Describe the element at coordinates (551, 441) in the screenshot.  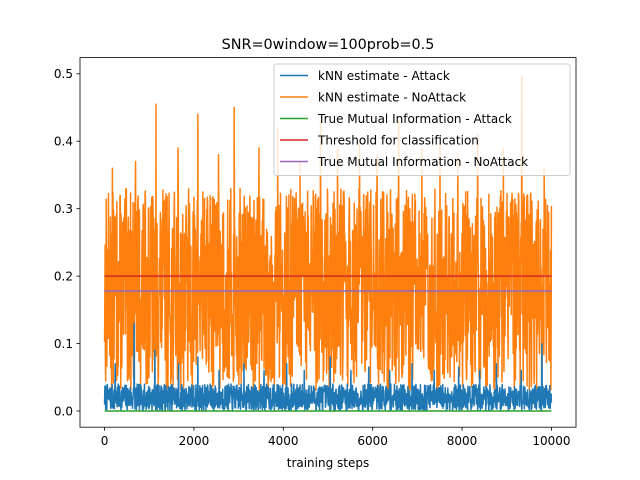
I see `x-tick-label: 10000` at that location.